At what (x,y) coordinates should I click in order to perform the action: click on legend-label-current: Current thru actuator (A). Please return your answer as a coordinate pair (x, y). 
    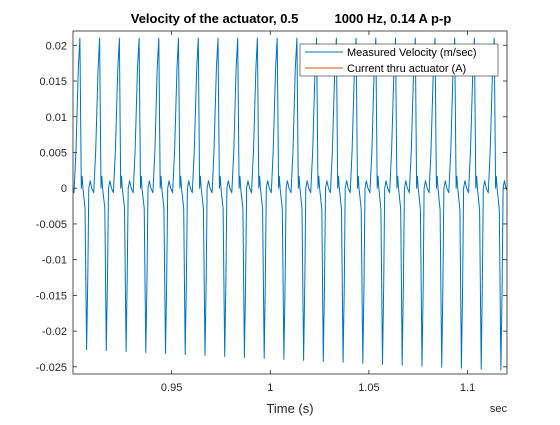
    Looking at the image, I should click on (406, 69).